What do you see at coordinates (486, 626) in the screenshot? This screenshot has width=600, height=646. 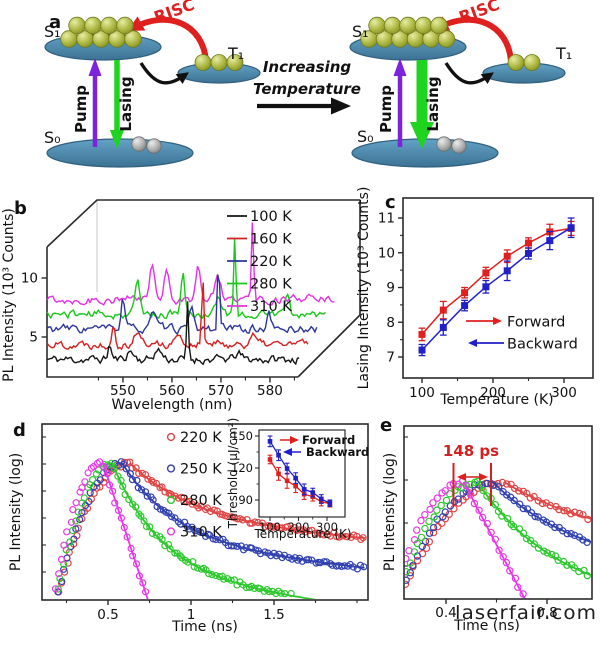 I see `panel-e-xlabel: Time (ns)` at bounding box center [486, 626].